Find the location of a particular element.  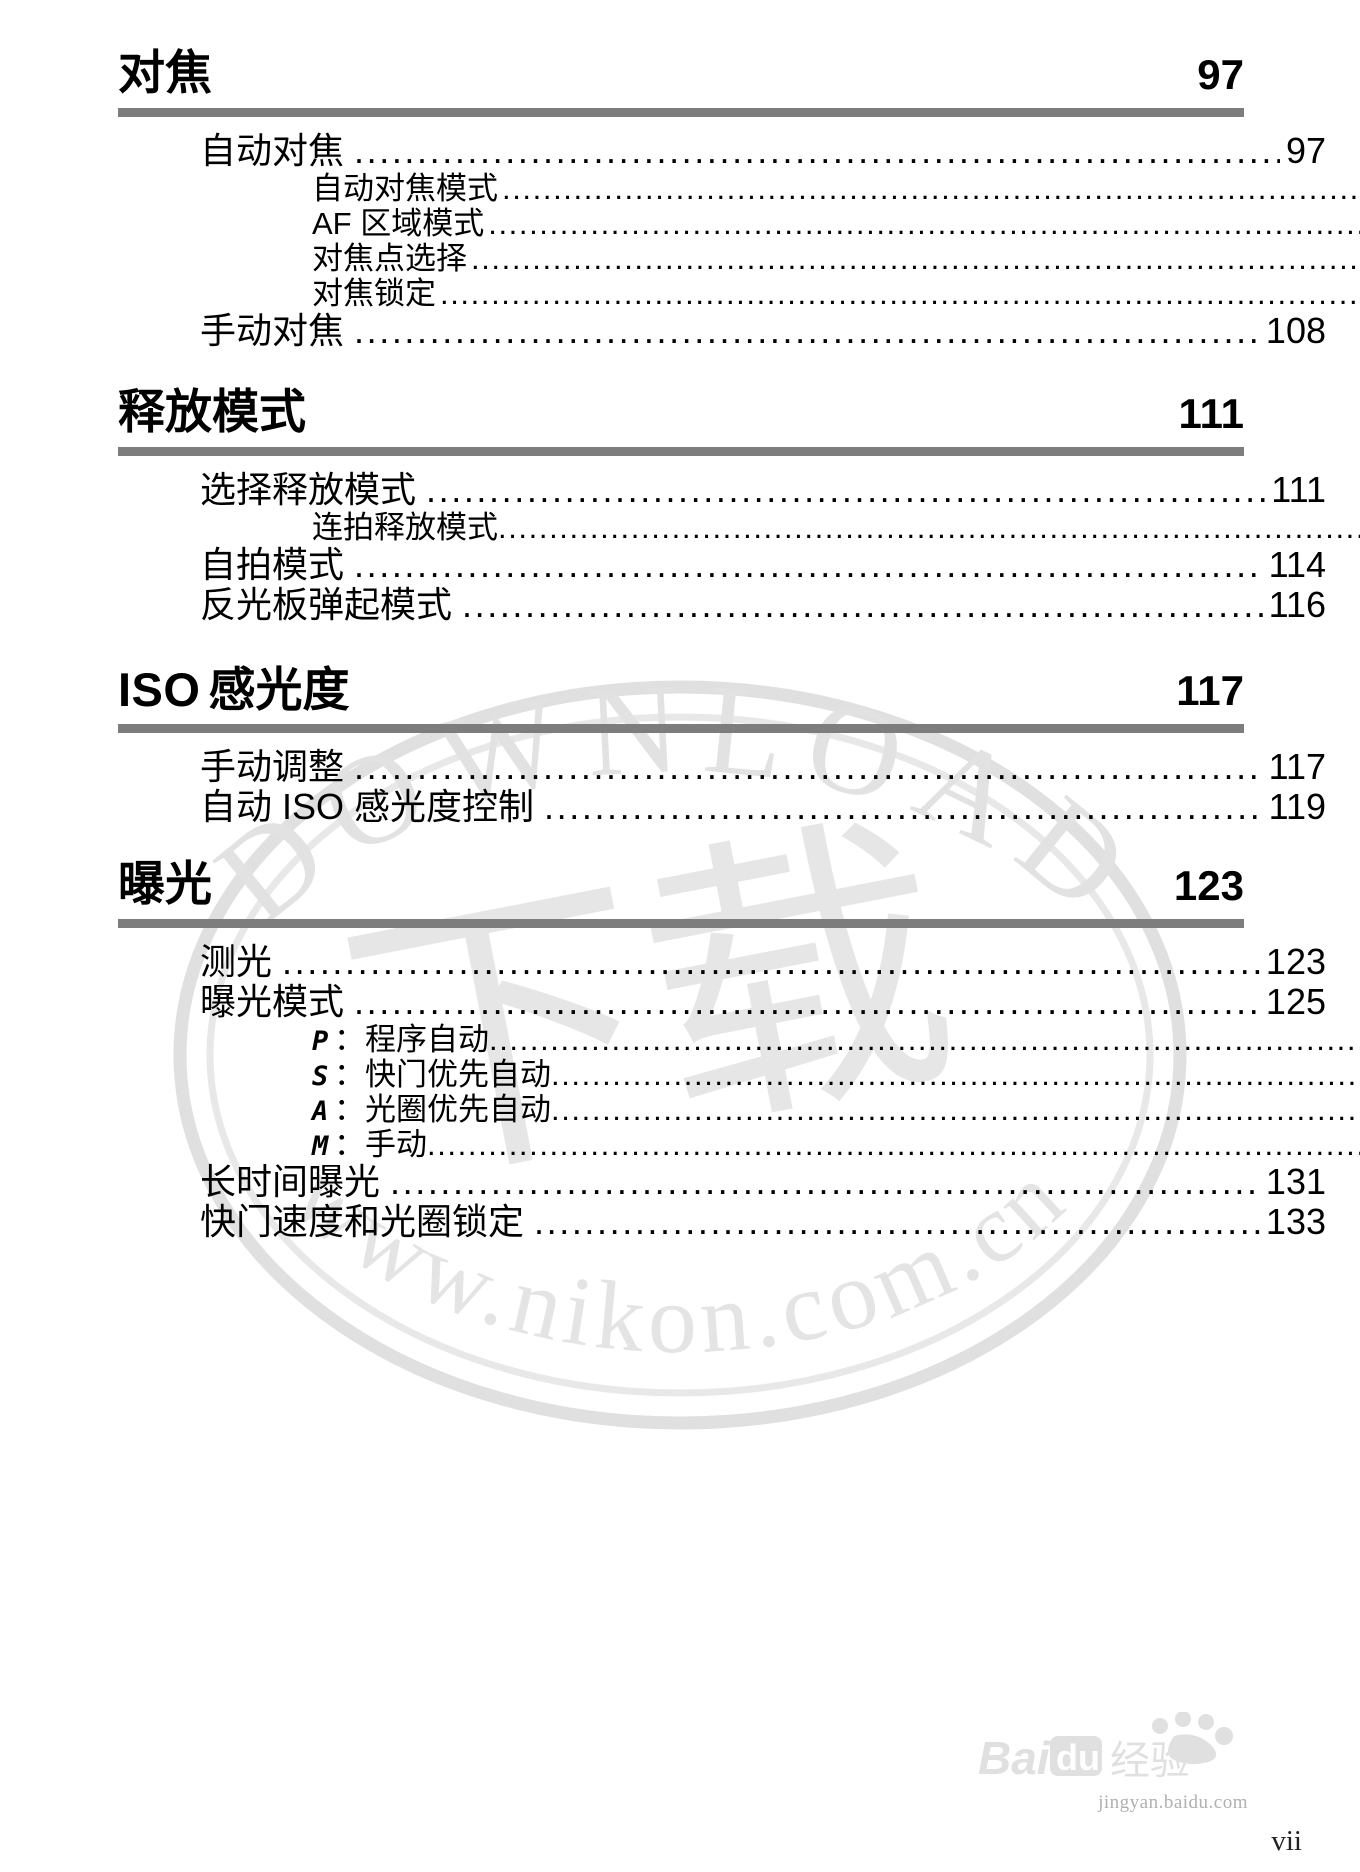

toc-entry-label: AF 区域模式 is located at coordinates (398, 223).